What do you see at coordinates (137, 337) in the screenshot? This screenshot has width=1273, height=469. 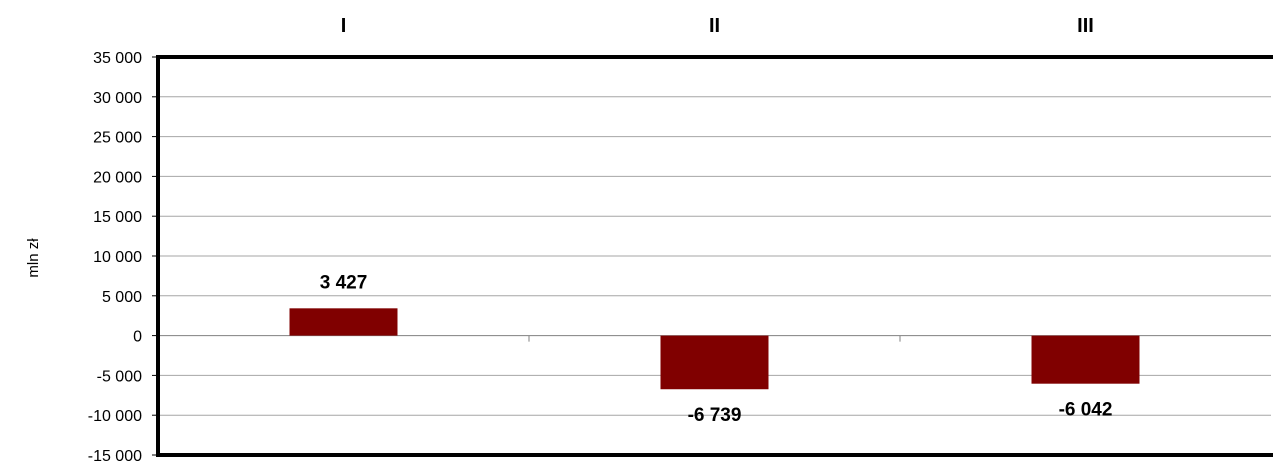 I see `y-tick-label: 0` at bounding box center [137, 337].